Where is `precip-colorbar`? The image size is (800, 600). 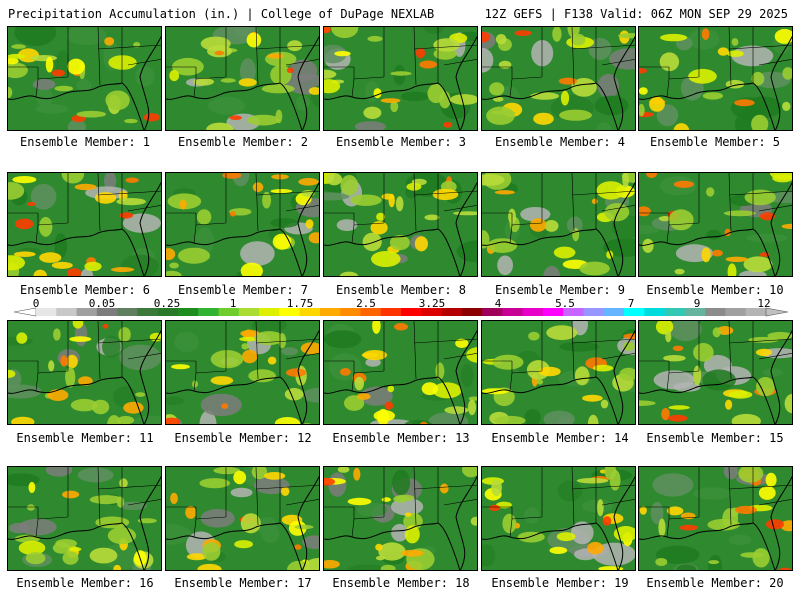 precip-colorbar is located at coordinates (401, 312).